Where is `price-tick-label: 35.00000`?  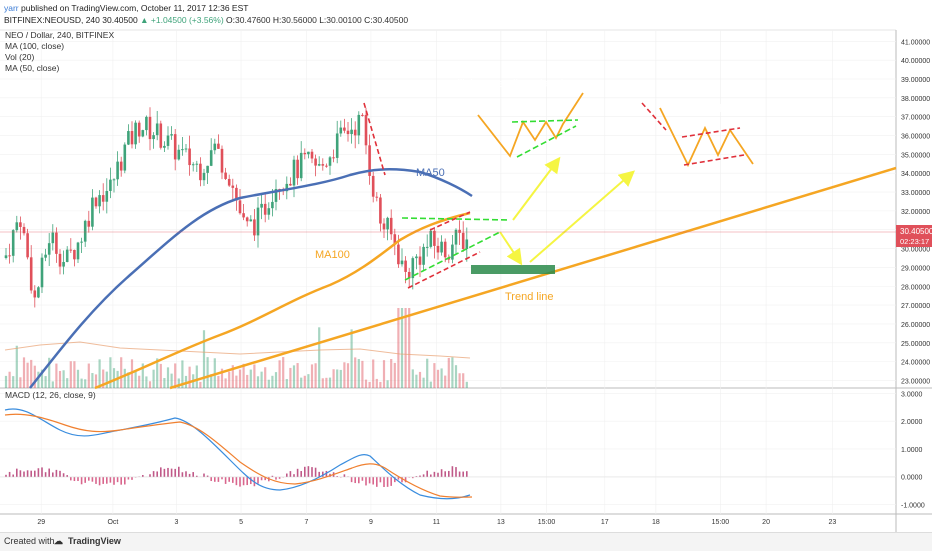
price-tick-label: 35.00000 is located at coordinates (915, 155).